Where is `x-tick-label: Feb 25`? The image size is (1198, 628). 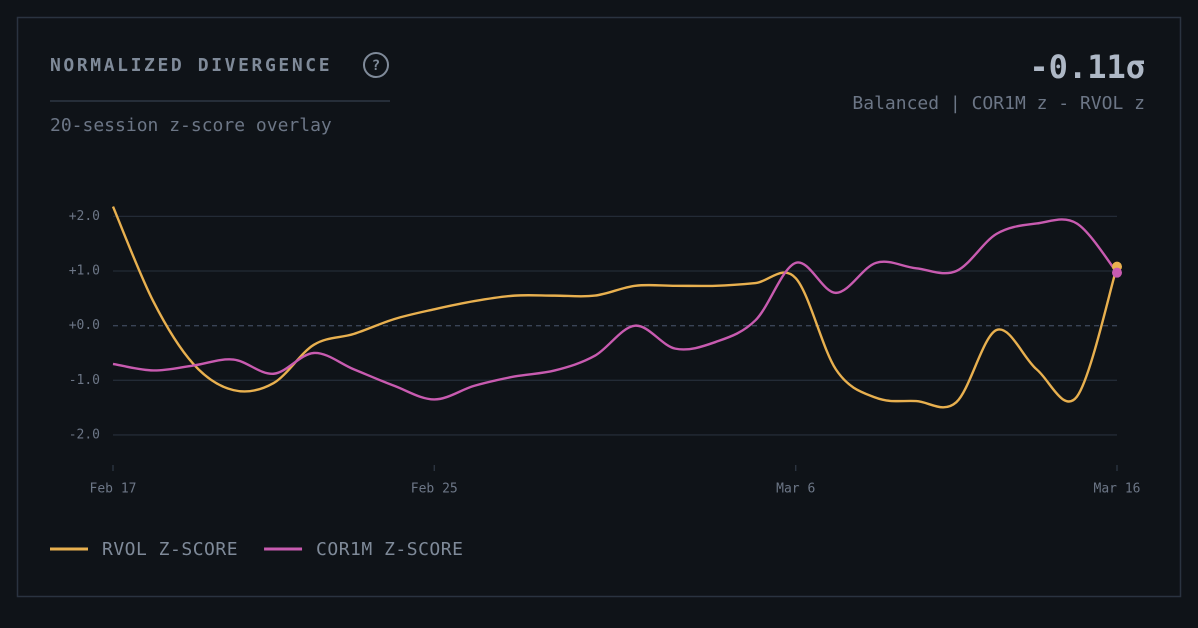
x-tick-label: Feb 25 is located at coordinates (434, 489).